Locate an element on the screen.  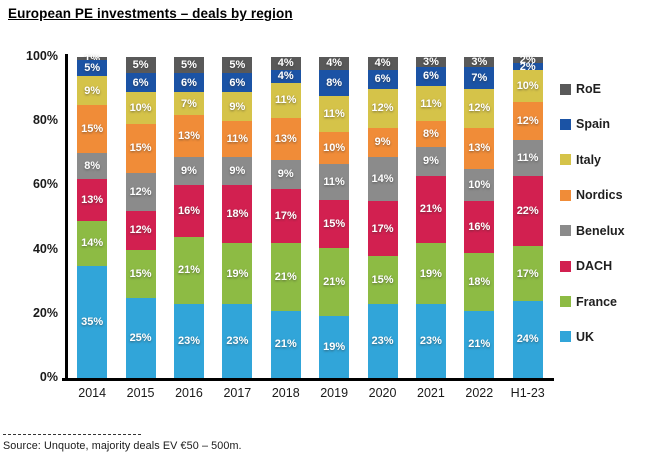
segment-Spain-2020: 6% is located at coordinates (382, 79).